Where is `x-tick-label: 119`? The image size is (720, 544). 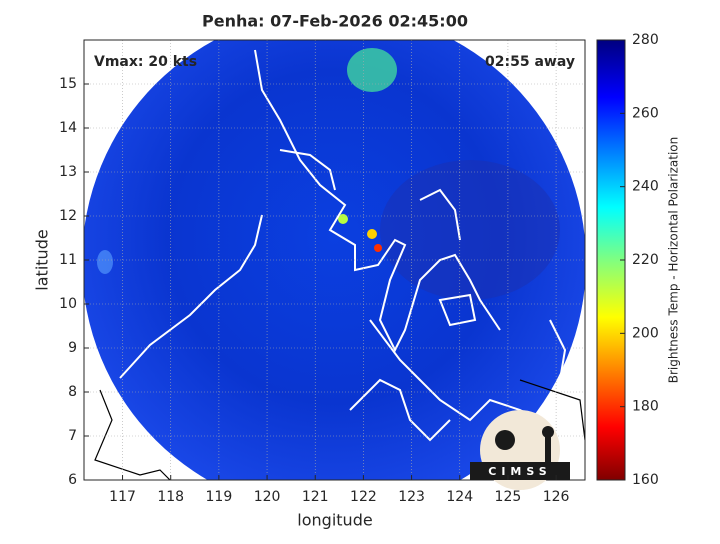 x-tick-label: 119 is located at coordinates (219, 497).